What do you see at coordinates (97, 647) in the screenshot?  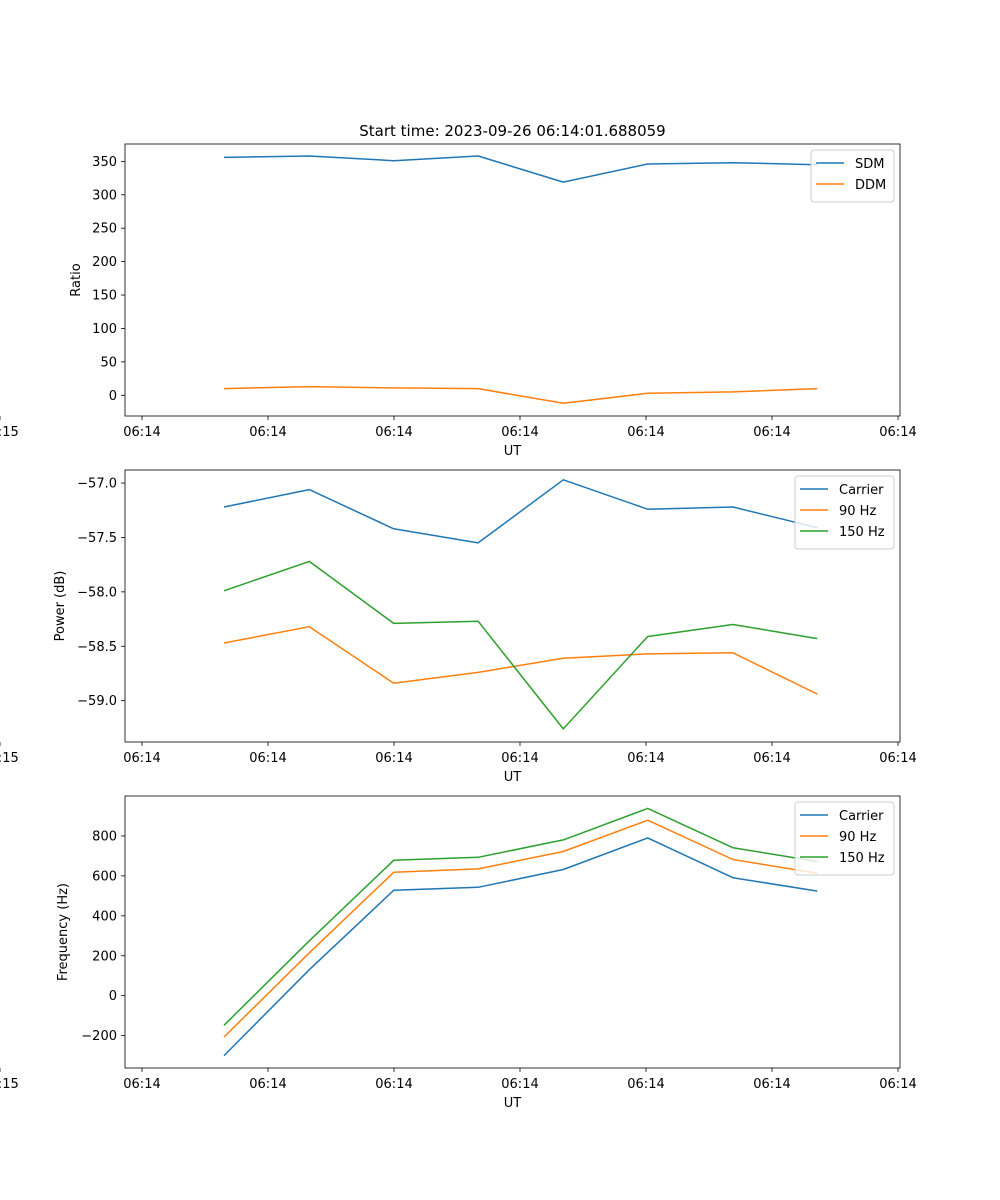 I see `y-tick-label: −58.5` at bounding box center [97, 647].